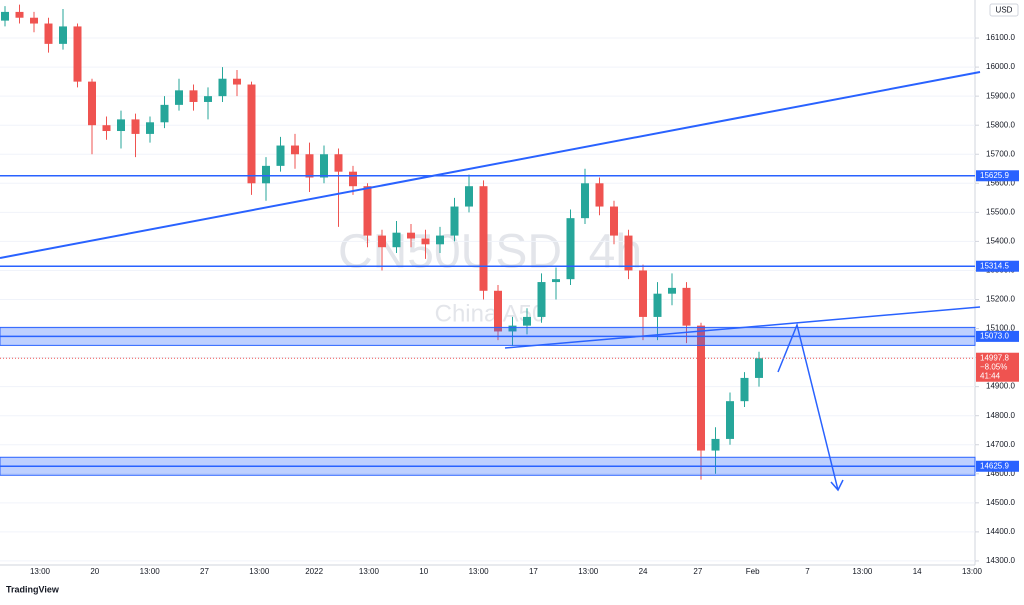 The image size is (1024, 605). I want to click on x-tick-label: 17, so click(533, 571).